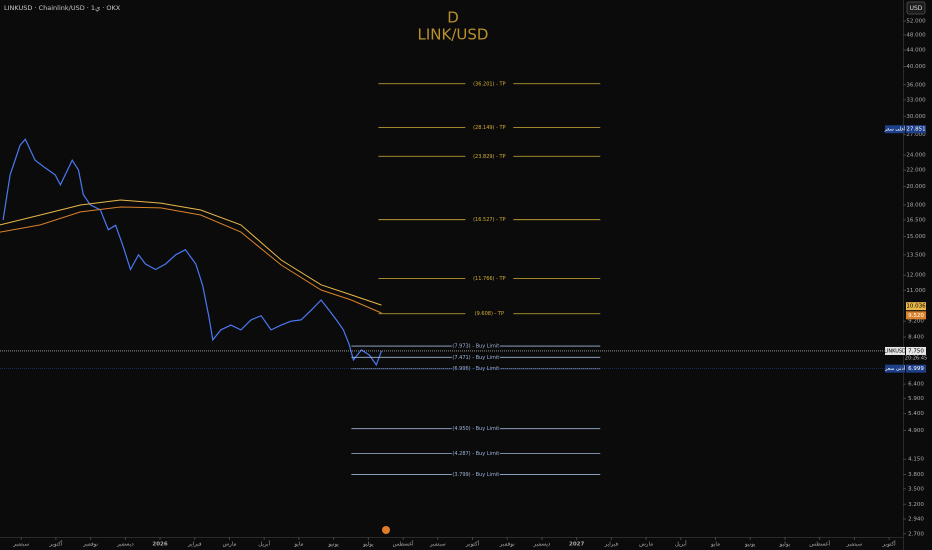 The width and height of the screenshot is (932, 550). Describe the element at coordinates (916, 489) in the screenshot. I see `y-tick-label: 3.500` at that location.